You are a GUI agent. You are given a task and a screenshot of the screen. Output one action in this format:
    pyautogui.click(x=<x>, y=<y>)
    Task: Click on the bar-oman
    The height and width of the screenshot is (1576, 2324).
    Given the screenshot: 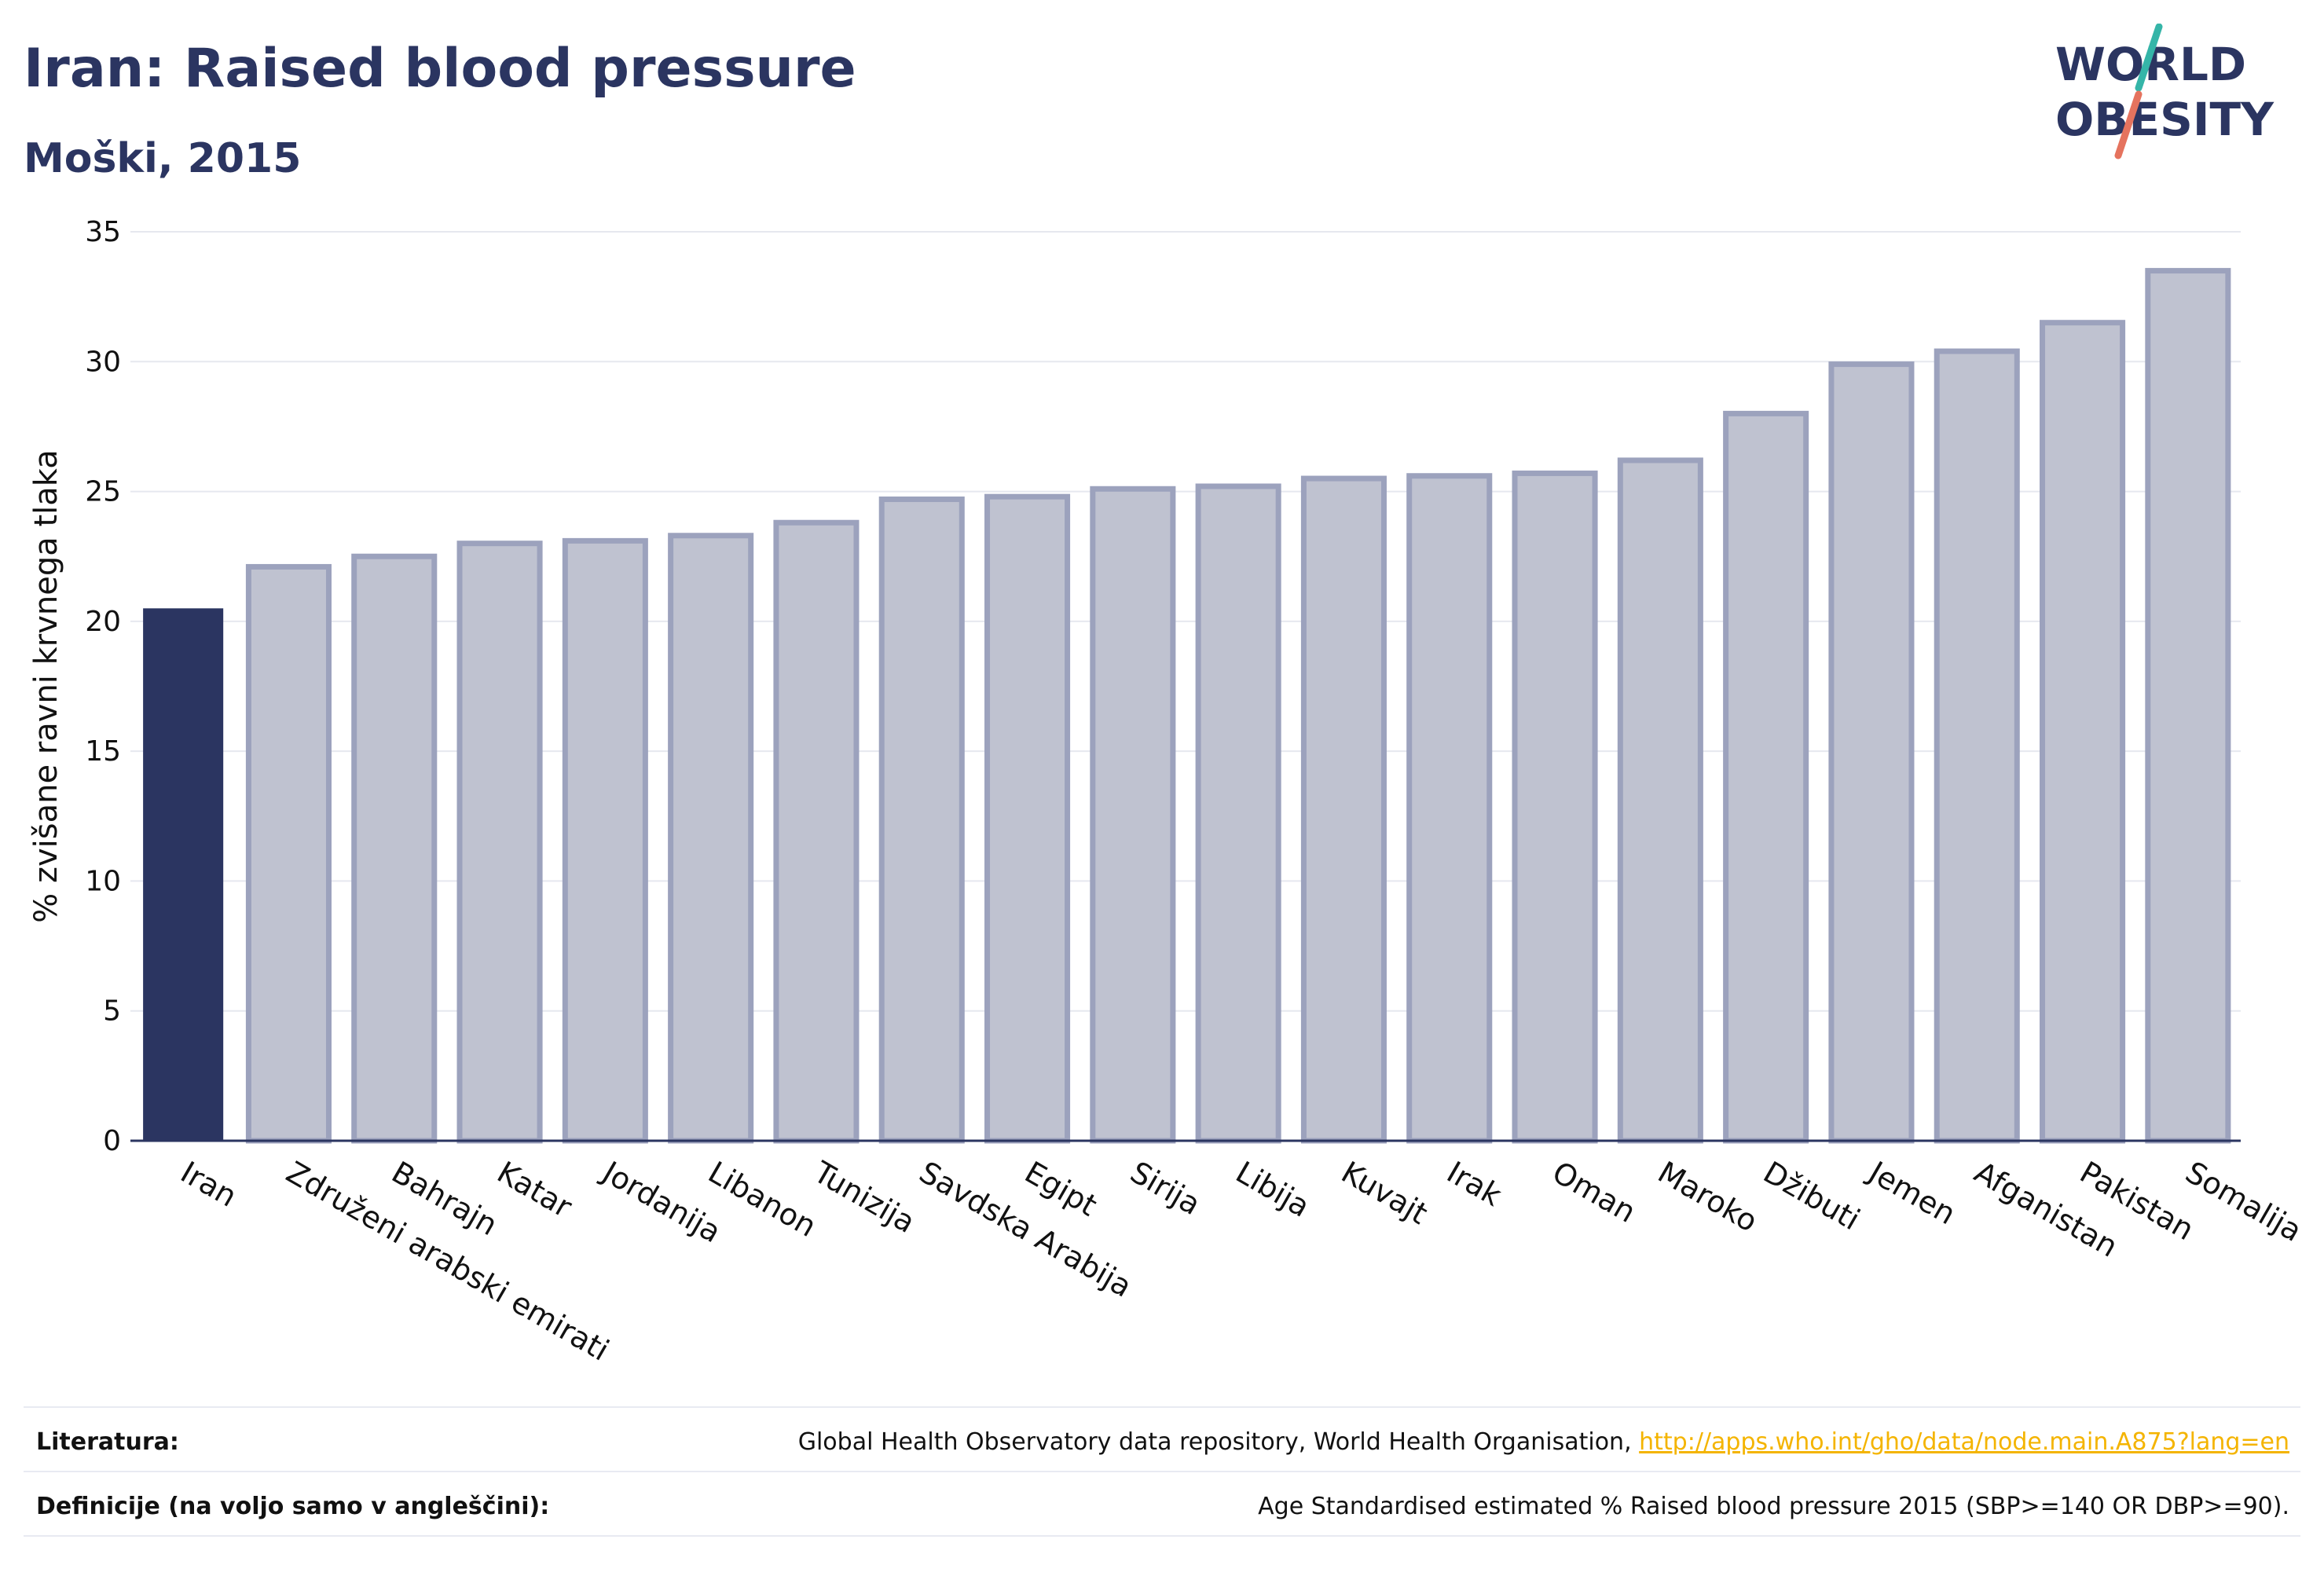 What is the action you would take?
    pyautogui.click(x=1555, y=807)
    